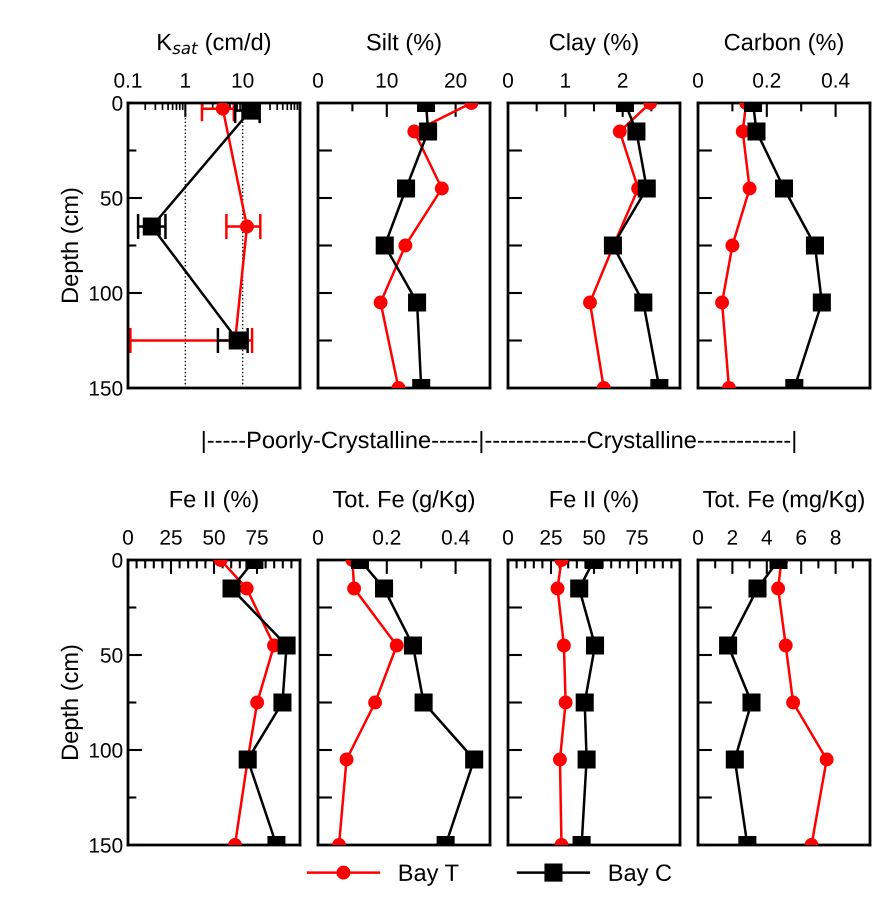  I want to click on text: |-----Poorly-Crystalline------|-------------Crystalline------------|, so click(499, 442).